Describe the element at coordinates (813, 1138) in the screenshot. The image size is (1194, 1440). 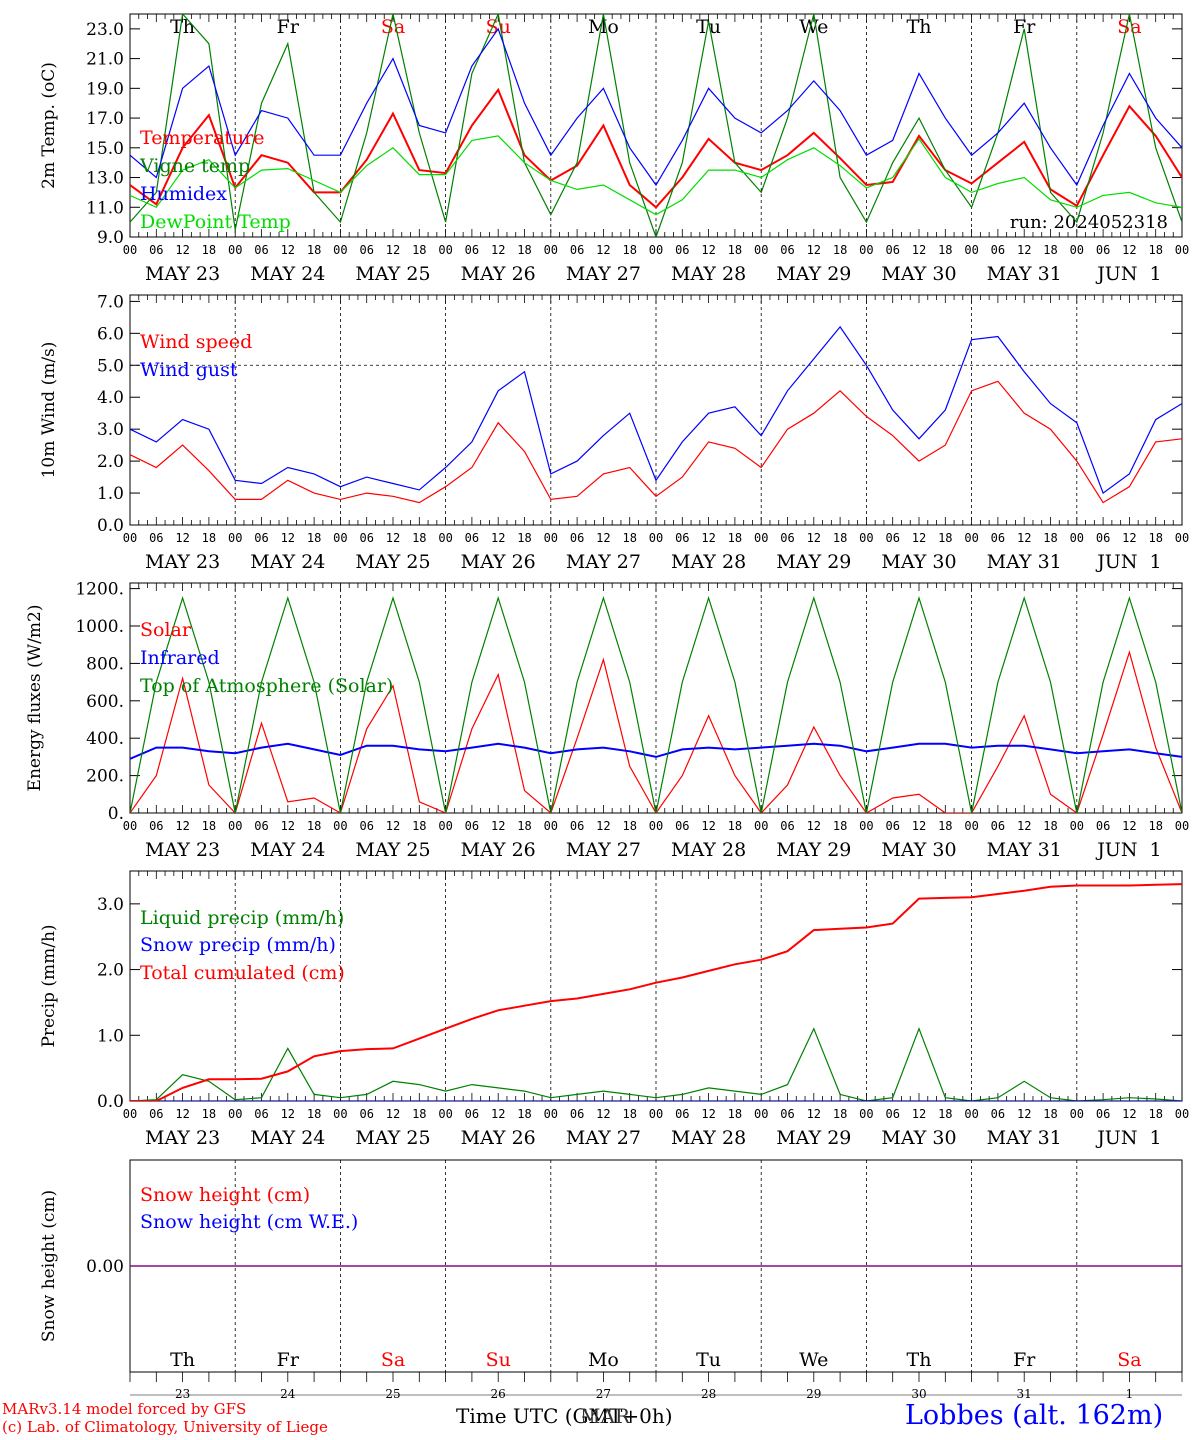
I see `x-day-label: MAY 29` at that location.